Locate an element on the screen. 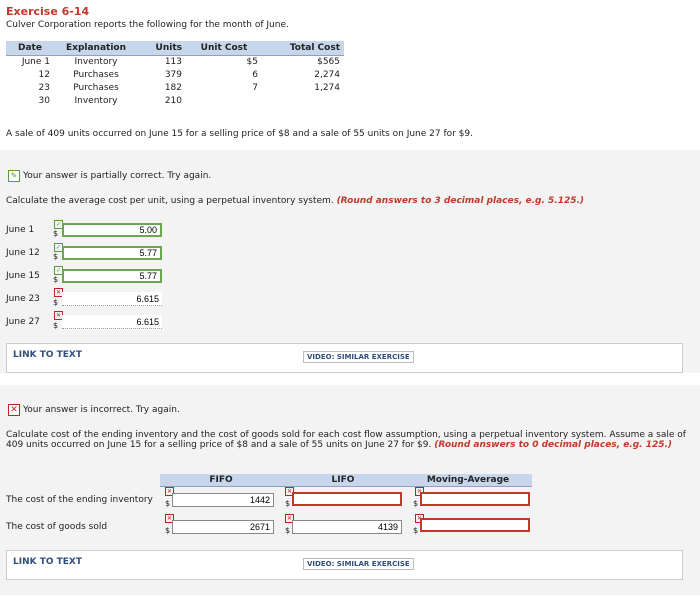  lifo-cogs-input is located at coordinates (347, 527).